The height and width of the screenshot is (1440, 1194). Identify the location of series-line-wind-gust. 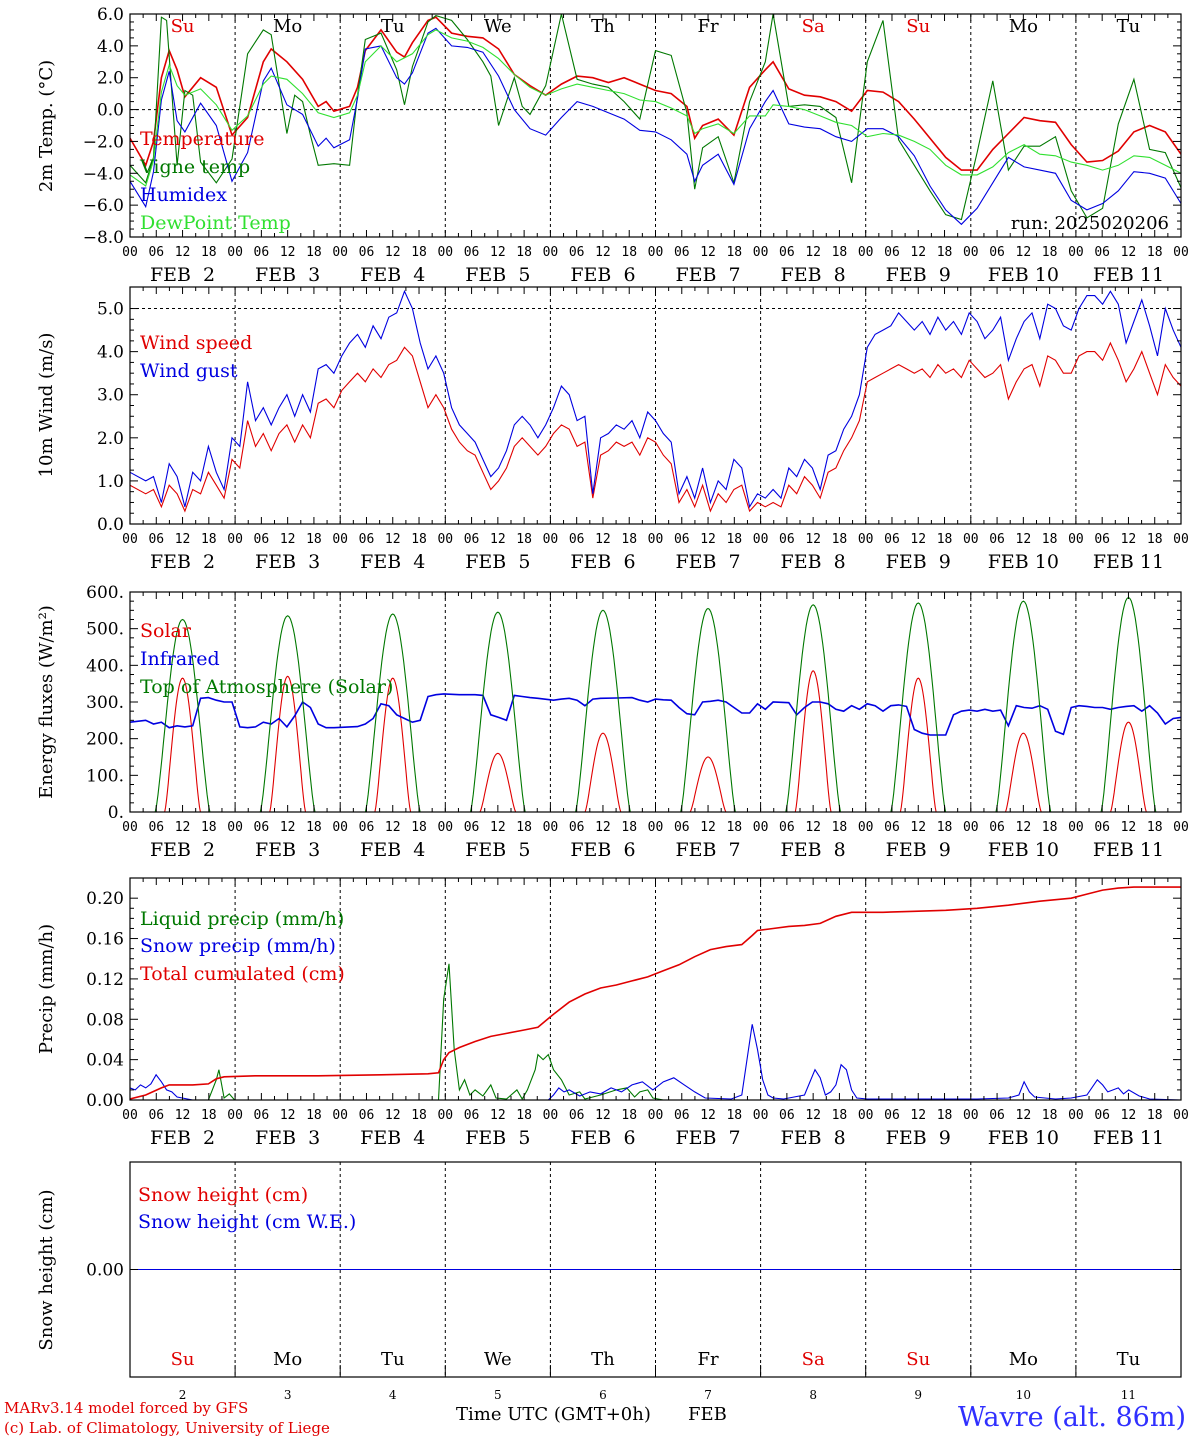
(655, 399).